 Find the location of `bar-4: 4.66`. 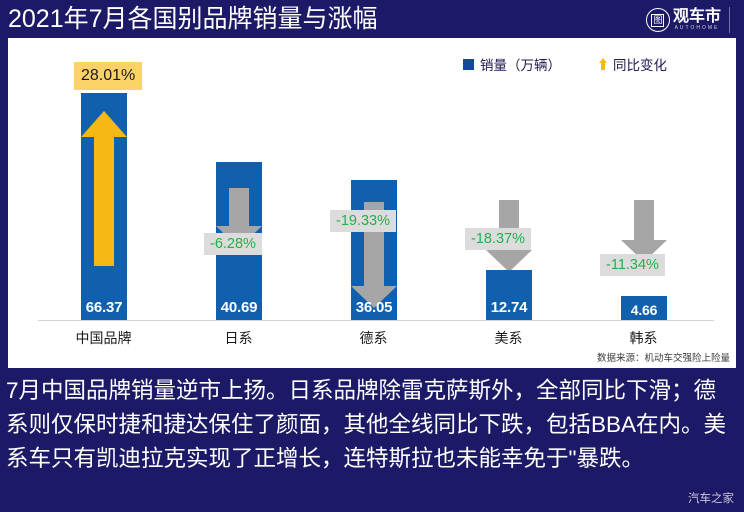

bar-4: 4.66 is located at coordinates (644, 308).